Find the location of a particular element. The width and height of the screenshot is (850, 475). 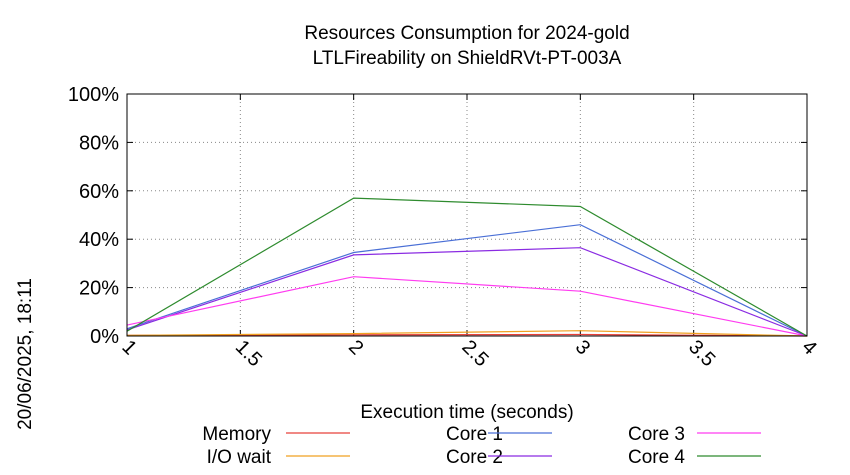

y-tick-label: 80% is located at coordinates (99, 143).